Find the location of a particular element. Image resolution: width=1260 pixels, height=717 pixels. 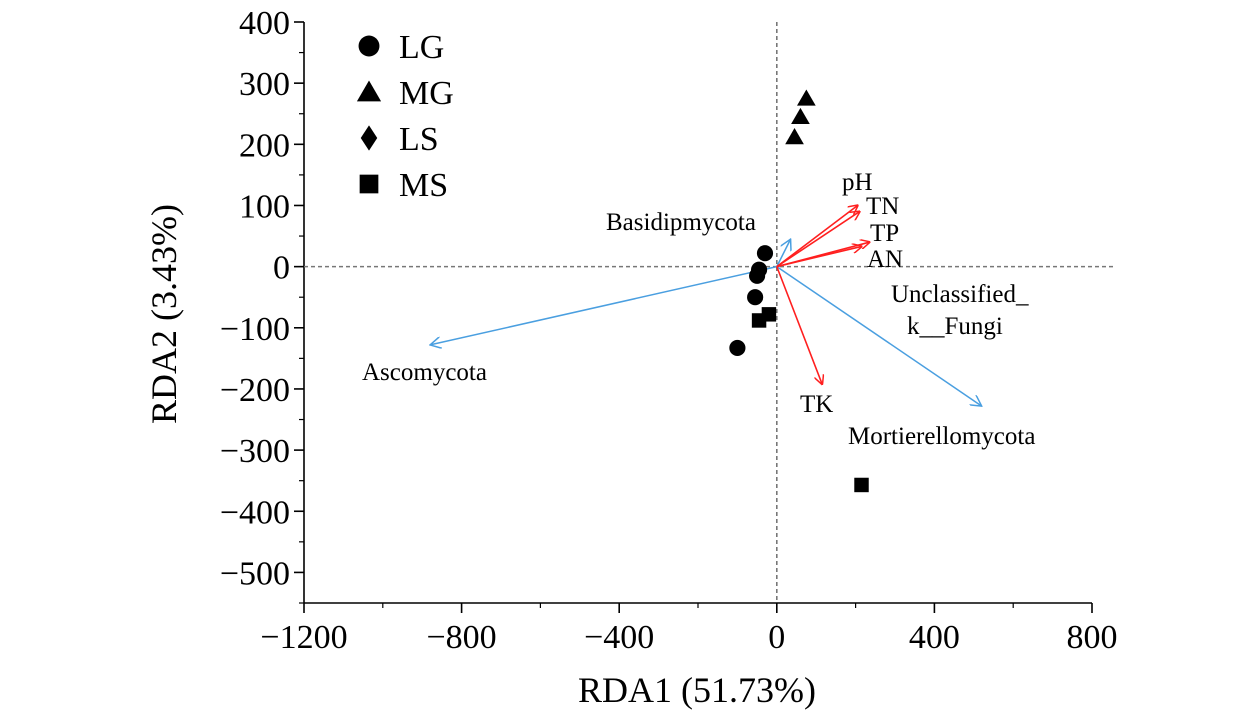

y-axis-title: RDA2 (3.43%) is located at coordinates (164, 314).